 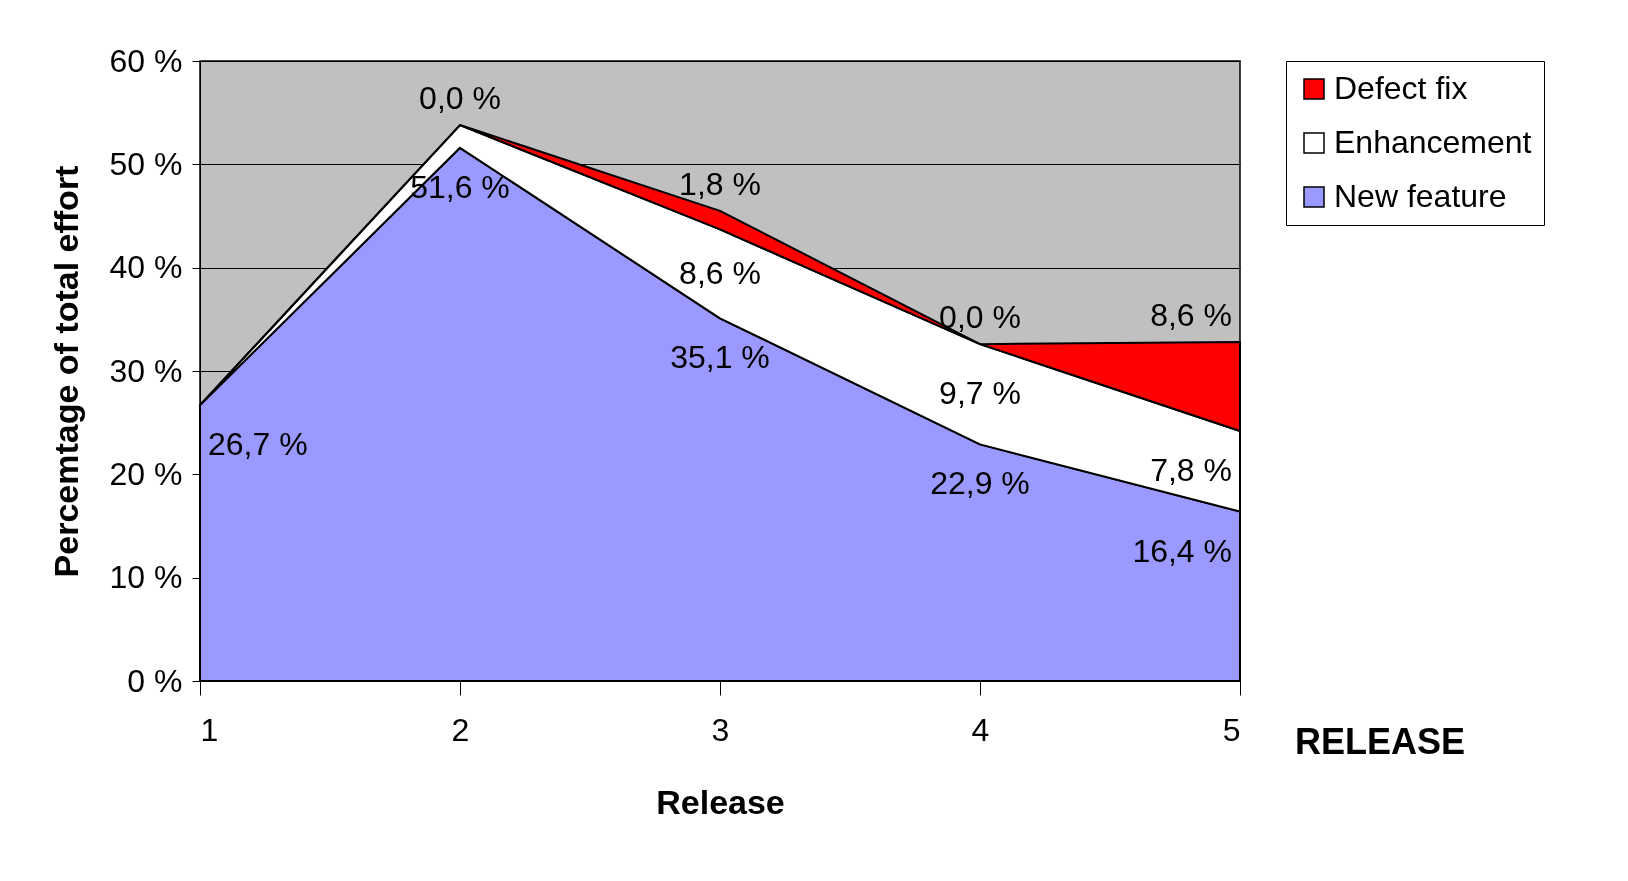 I want to click on x-tick-label: 2, so click(x=460, y=729).